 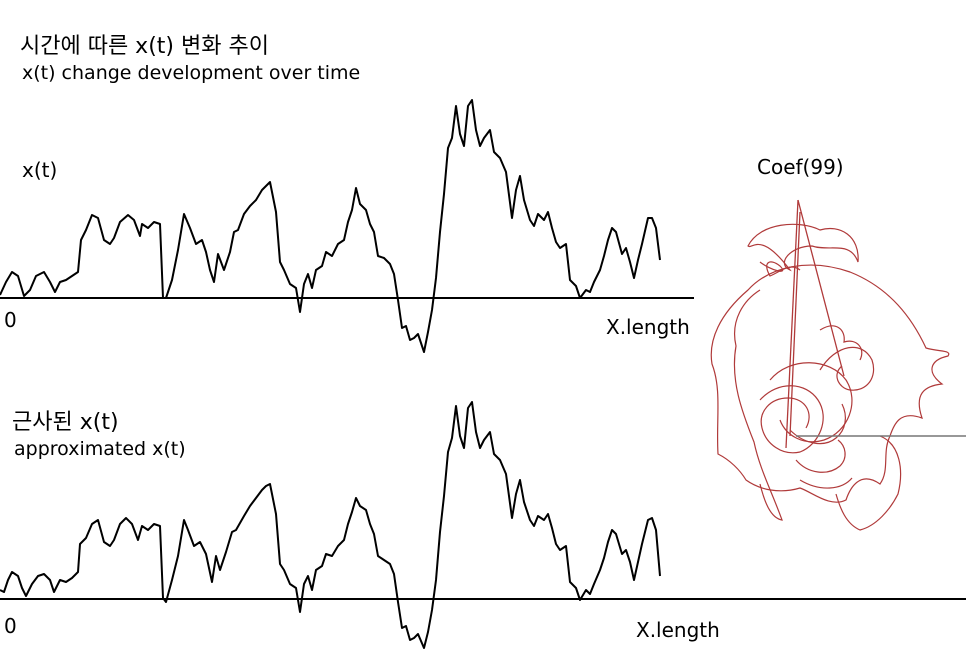 I want to click on title-korean: 시간에 따른 x(t) 변화 추이, so click(x=144, y=46).